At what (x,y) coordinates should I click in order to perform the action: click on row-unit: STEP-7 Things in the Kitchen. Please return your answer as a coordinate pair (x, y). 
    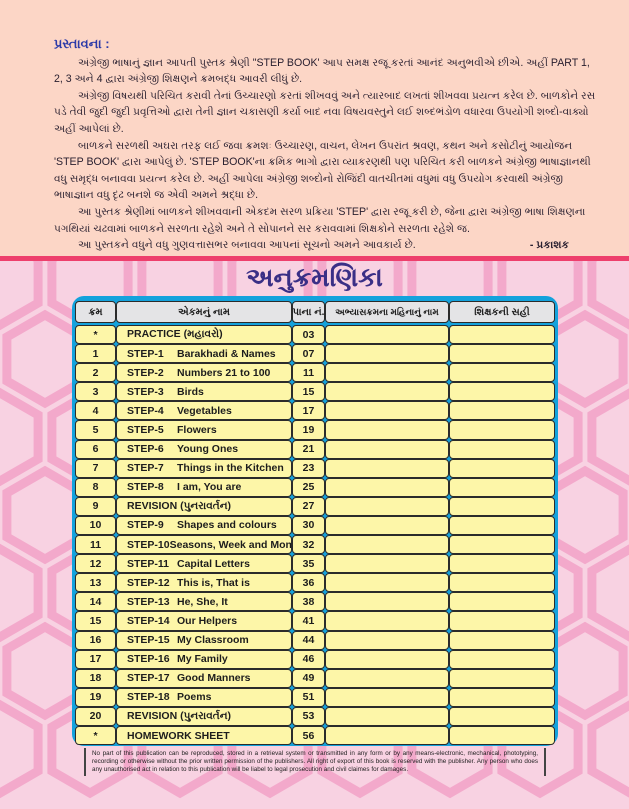
    Looking at the image, I should click on (204, 468).